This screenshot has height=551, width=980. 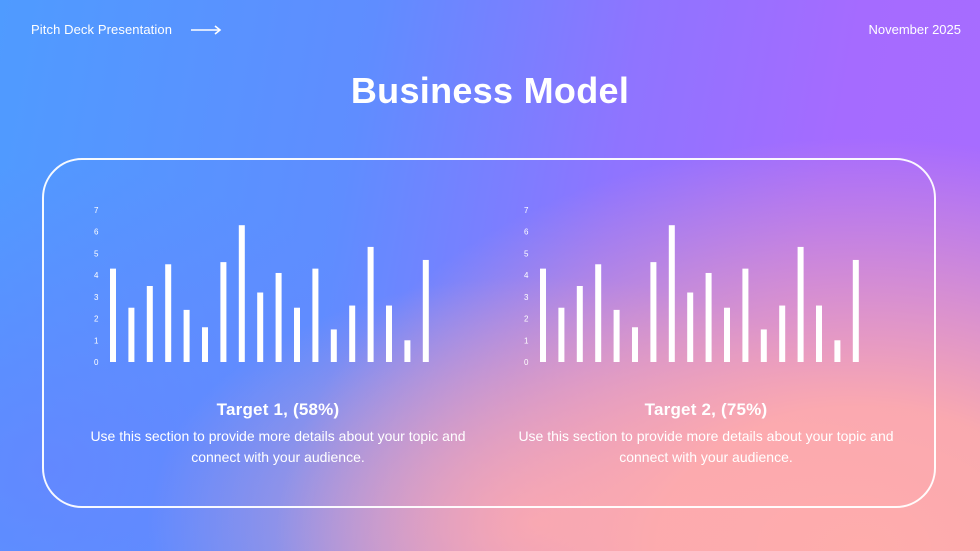 What do you see at coordinates (278, 409) in the screenshot?
I see `target-1-title: Target 1, (58%)` at bounding box center [278, 409].